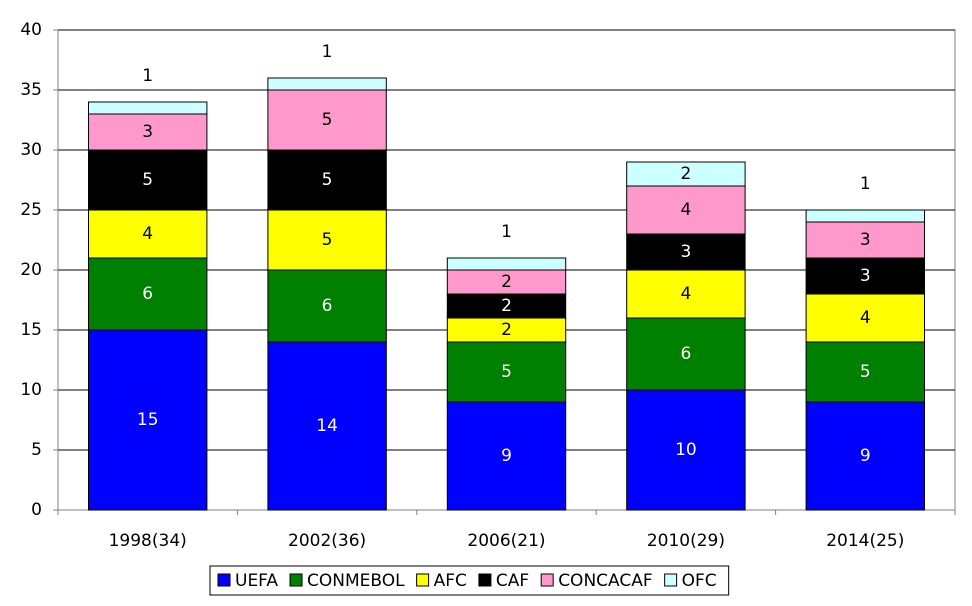 This screenshot has height=606, width=972. Describe the element at coordinates (31, 270) in the screenshot. I see `y-tick-label: 20` at that location.